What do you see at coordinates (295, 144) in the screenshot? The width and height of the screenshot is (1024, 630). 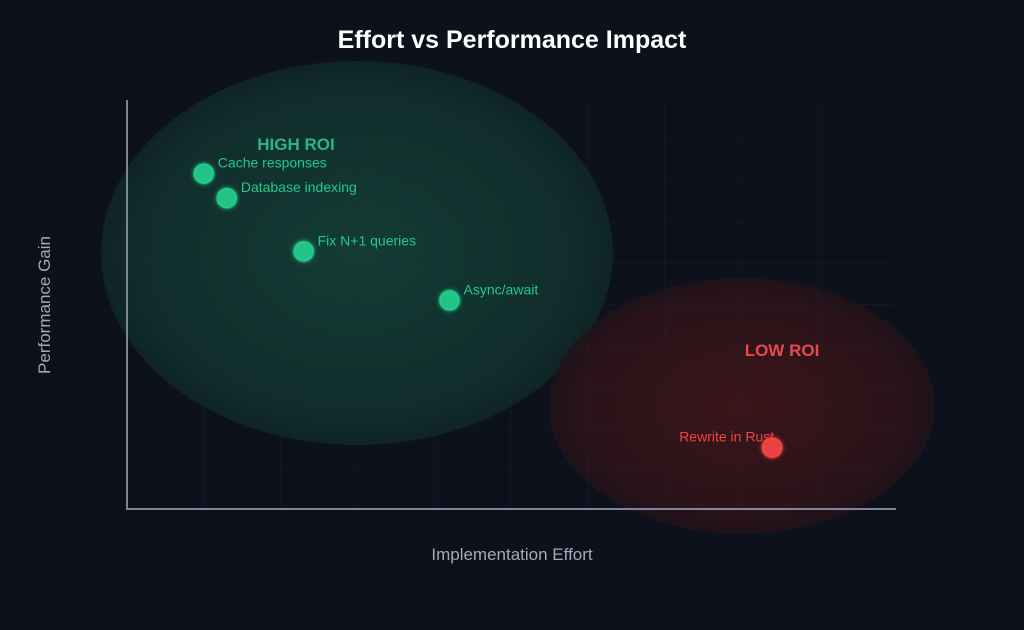 I see `high-roi-label: HIGH ROI` at bounding box center [295, 144].